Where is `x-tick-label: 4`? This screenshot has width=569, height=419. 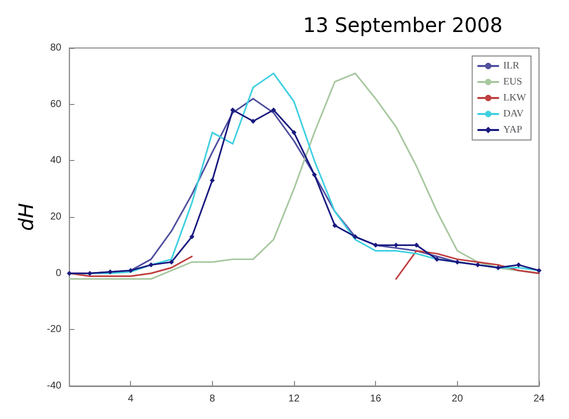
x-tick-label: 4 is located at coordinates (131, 399).